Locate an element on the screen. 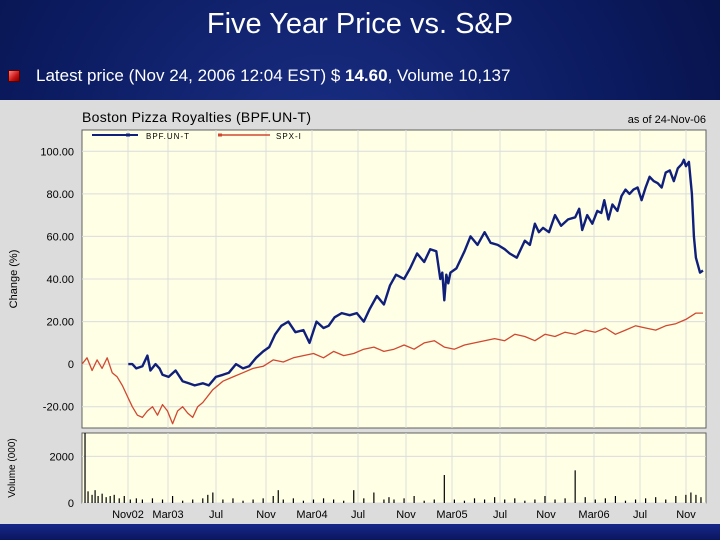 Image resolution: width=720 pixels, height=540 pixels. x-tick-label: Mar03 is located at coordinates (167, 515).